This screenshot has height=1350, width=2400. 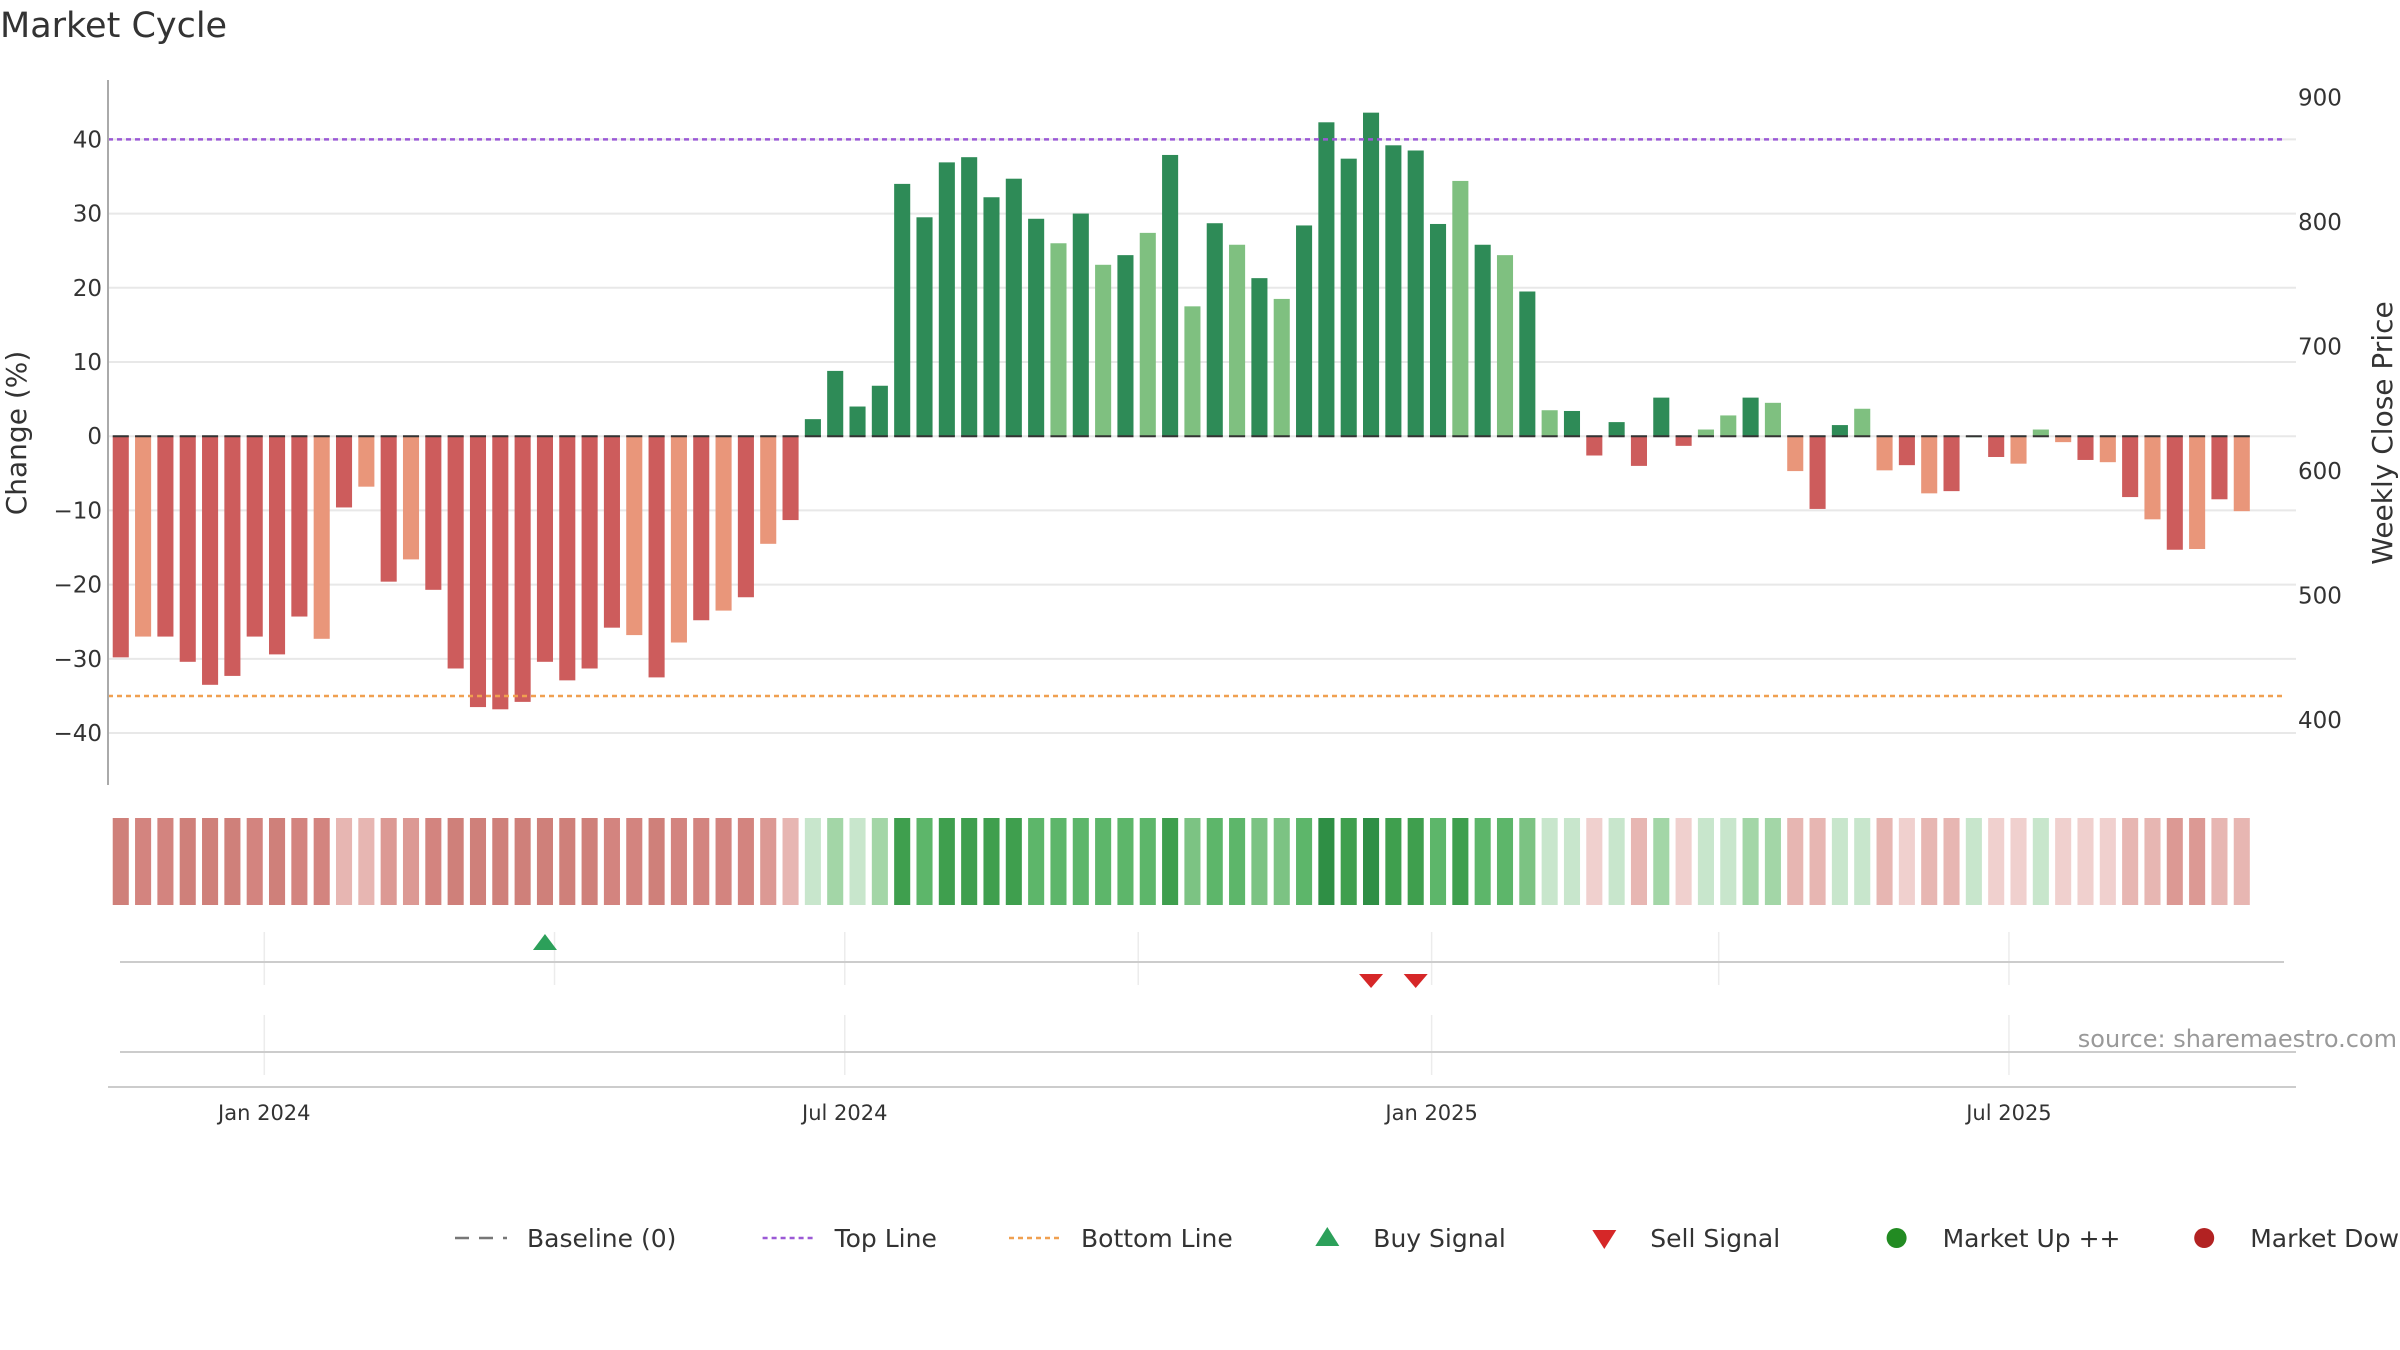 I want to click on y-tick-label: −10, so click(x=77, y=511).